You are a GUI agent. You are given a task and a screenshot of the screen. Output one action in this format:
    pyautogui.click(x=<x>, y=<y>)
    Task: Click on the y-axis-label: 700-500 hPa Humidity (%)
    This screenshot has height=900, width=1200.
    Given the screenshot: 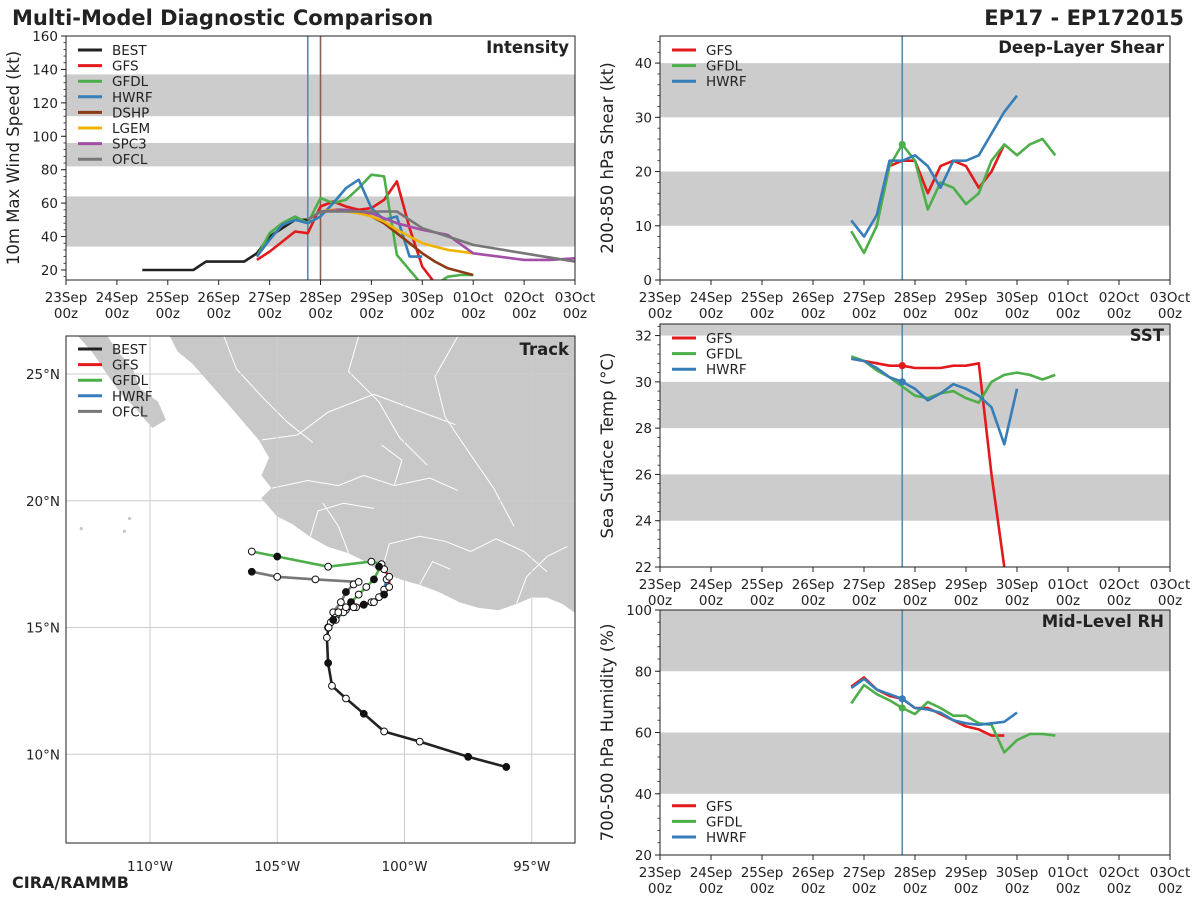 What is the action you would take?
    pyautogui.click(x=607, y=733)
    